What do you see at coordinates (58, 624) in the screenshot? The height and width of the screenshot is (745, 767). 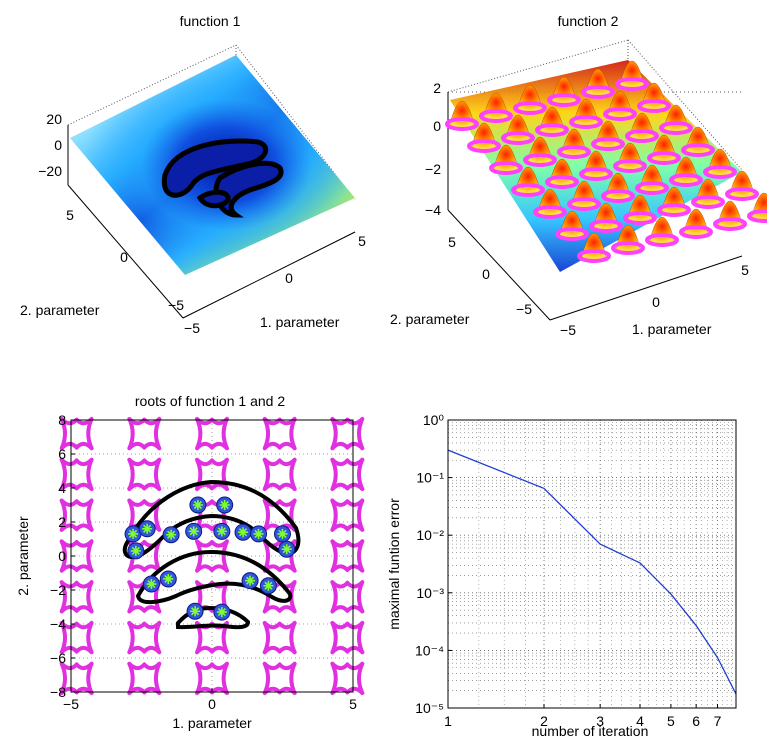 I see `roots-y-tick-label: −4` at bounding box center [58, 624].